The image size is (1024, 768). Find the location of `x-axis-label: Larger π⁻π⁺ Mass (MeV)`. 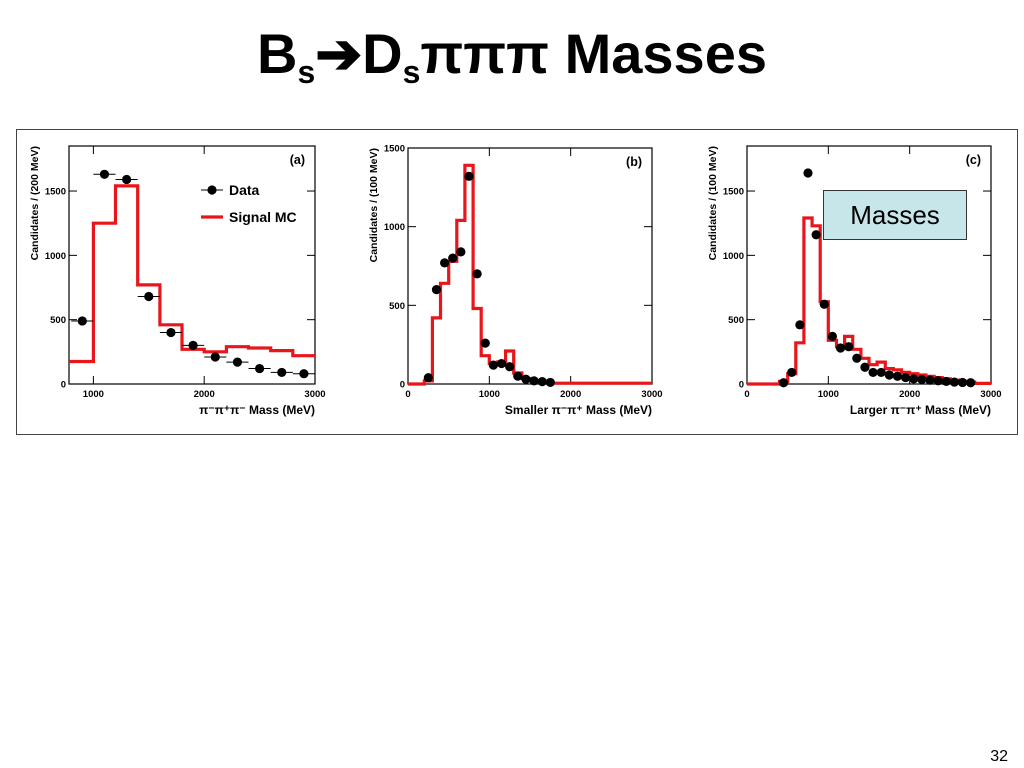

x-axis-label: Larger π⁻π⁺ Mass (MeV) is located at coordinates (920, 410).